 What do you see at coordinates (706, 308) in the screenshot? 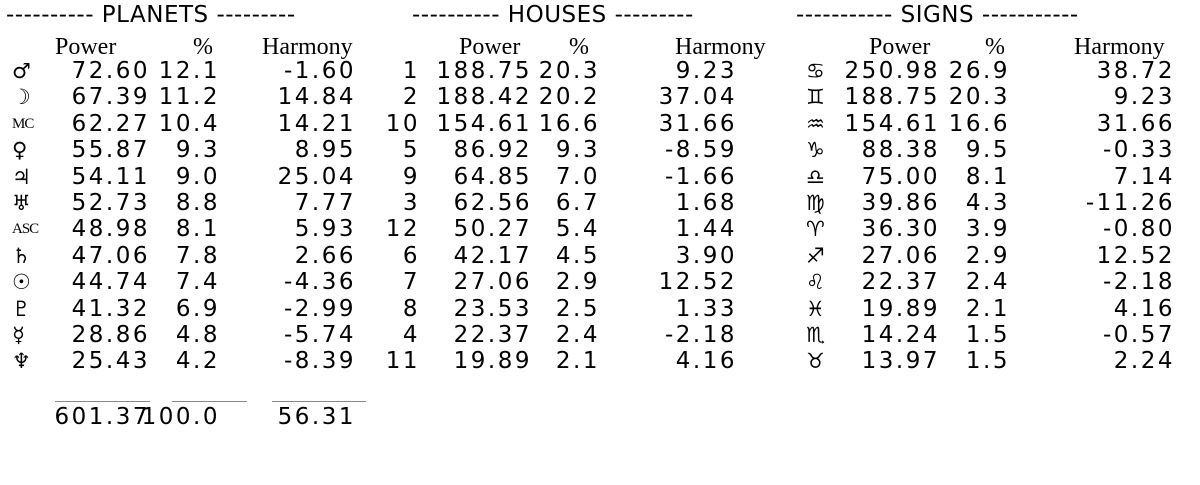
I see `houses-row-harmony: 1.33` at bounding box center [706, 308].